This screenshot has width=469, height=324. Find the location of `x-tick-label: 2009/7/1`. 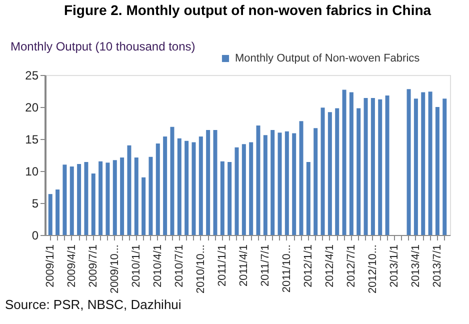

x-tick-label: 2009/7/1 is located at coordinates (93, 266).